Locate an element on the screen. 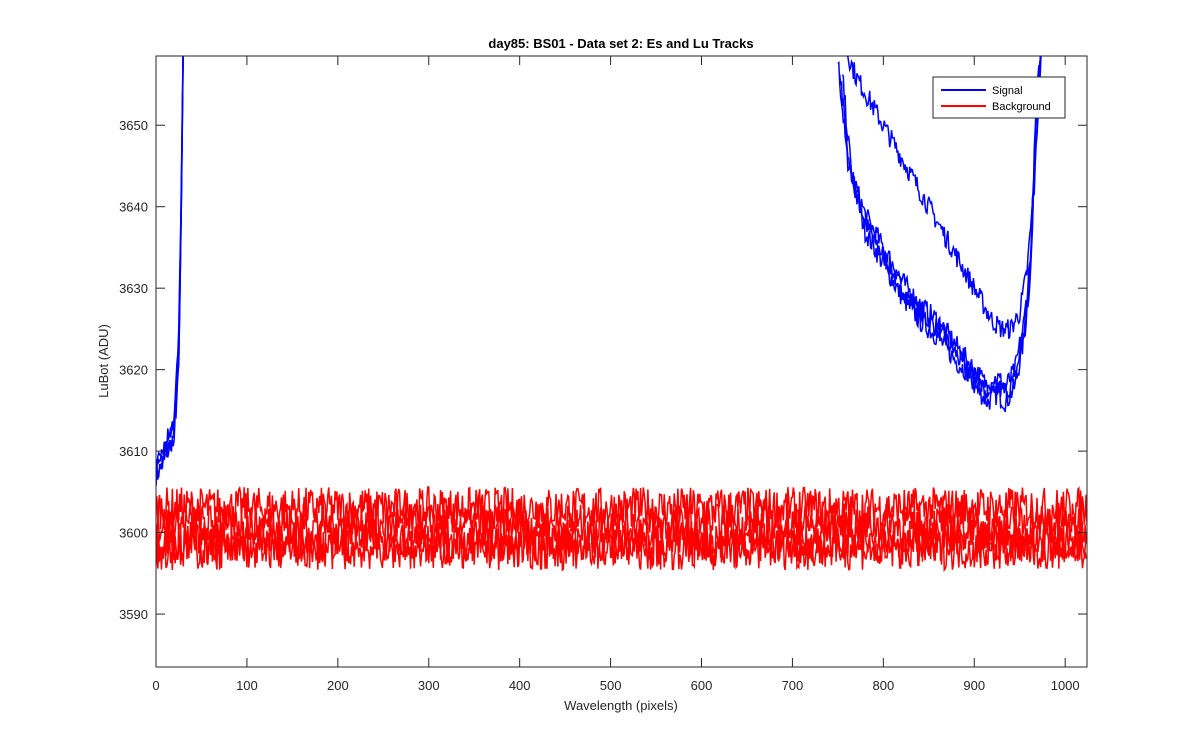 The width and height of the screenshot is (1200, 750). y-tick-label: 3640 is located at coordinates (133, 207).